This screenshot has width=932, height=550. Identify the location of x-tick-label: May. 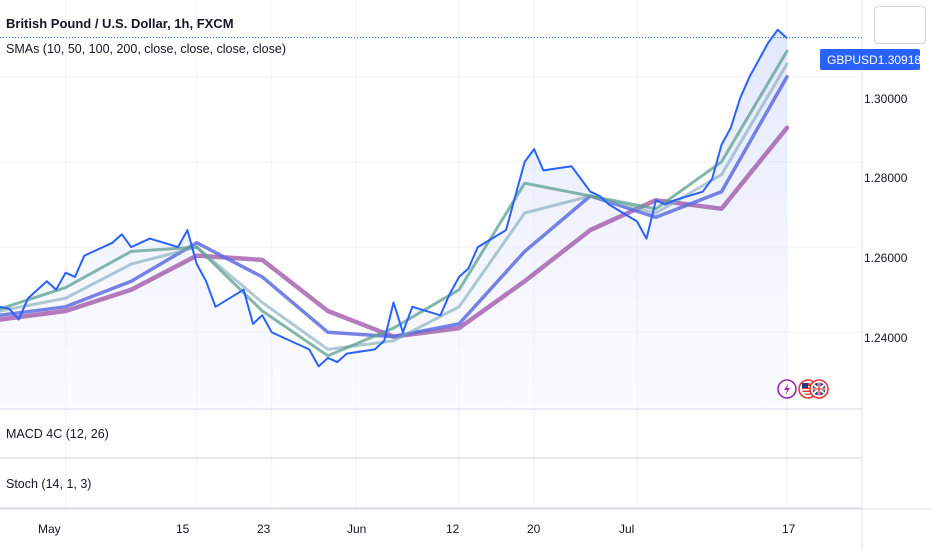
(49, 529).